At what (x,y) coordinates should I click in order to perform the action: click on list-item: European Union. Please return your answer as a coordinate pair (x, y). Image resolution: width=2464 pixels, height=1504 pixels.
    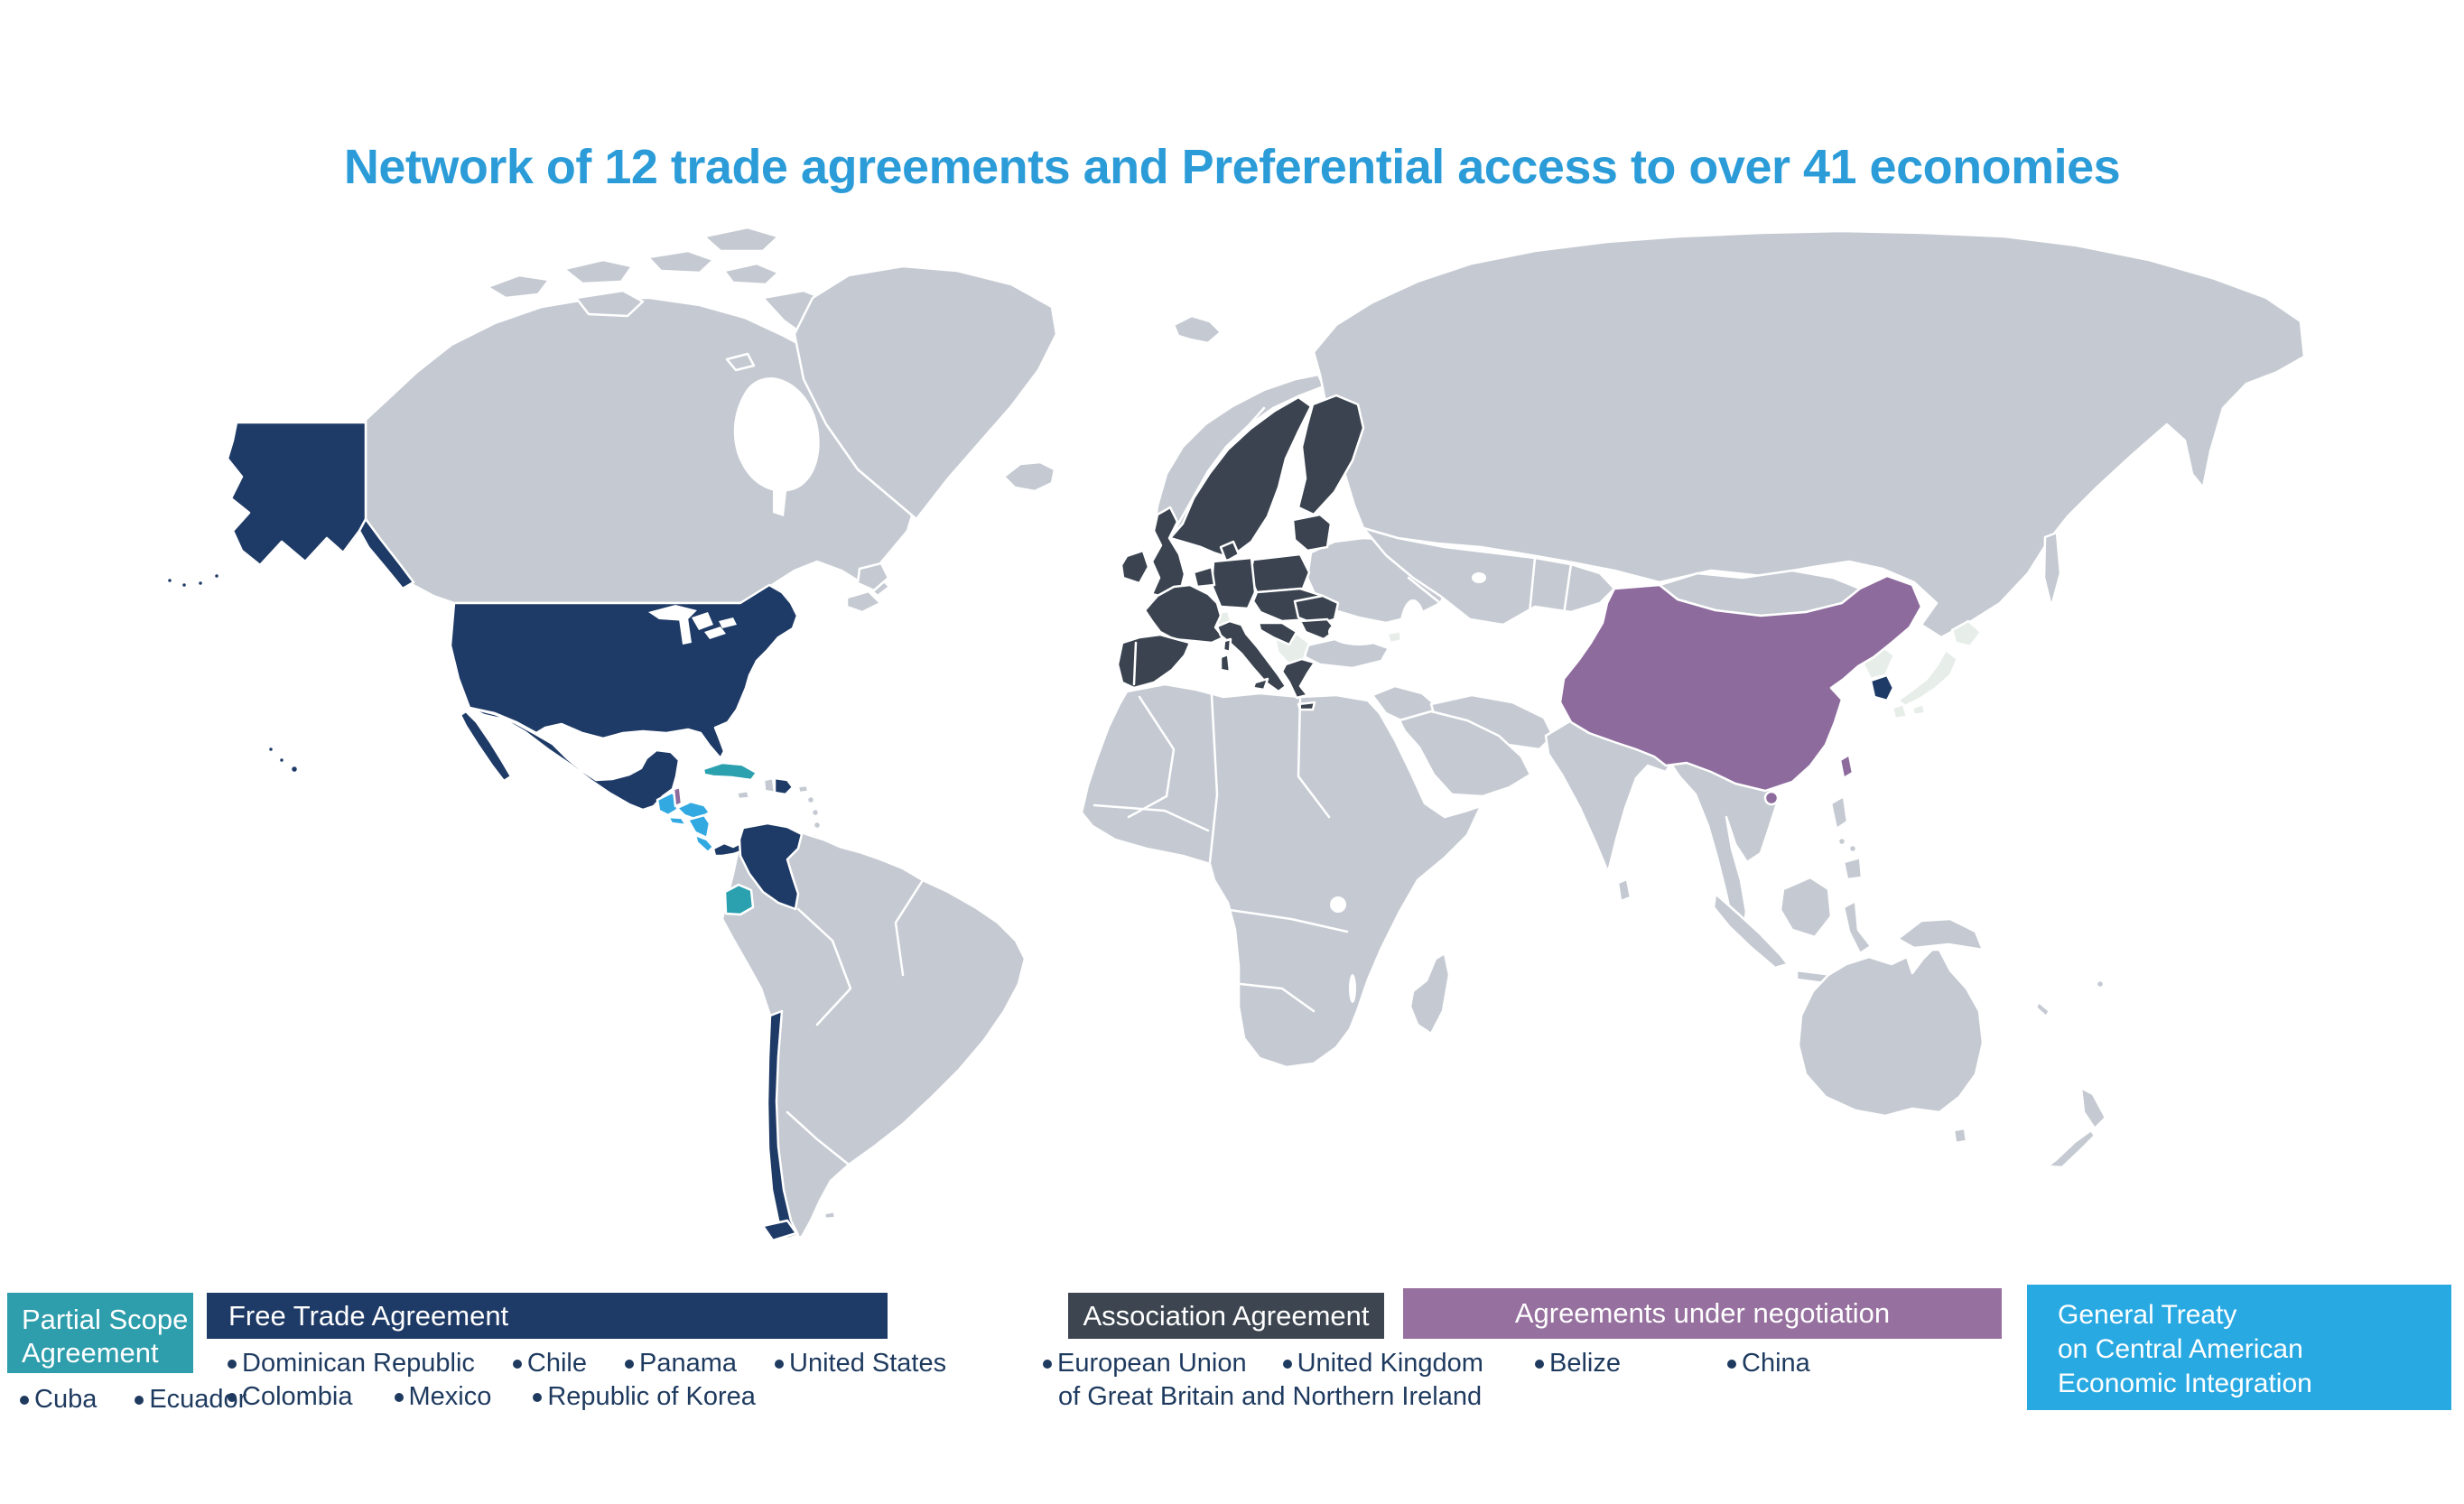
    Looking at the image, I should click on (1145, 1364).